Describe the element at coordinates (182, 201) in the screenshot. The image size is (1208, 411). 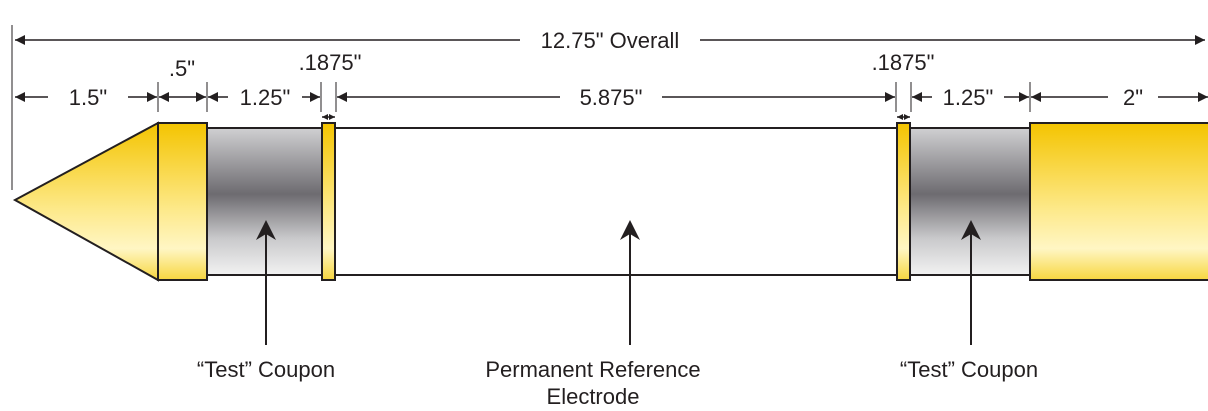
I see `gold-collar` at that location.